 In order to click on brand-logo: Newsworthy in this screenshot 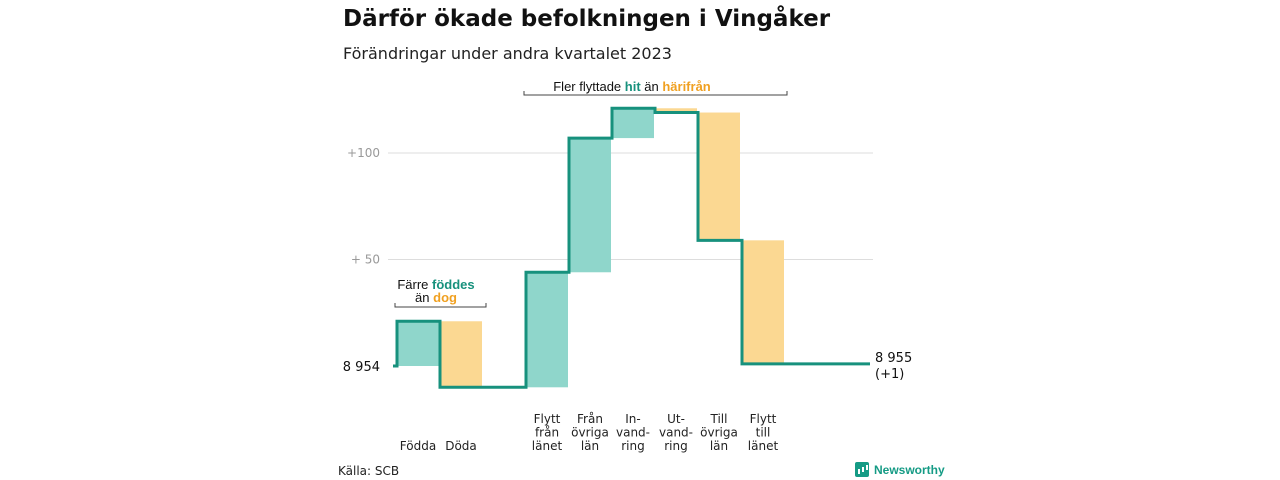, I will do `click(900, 469)`.